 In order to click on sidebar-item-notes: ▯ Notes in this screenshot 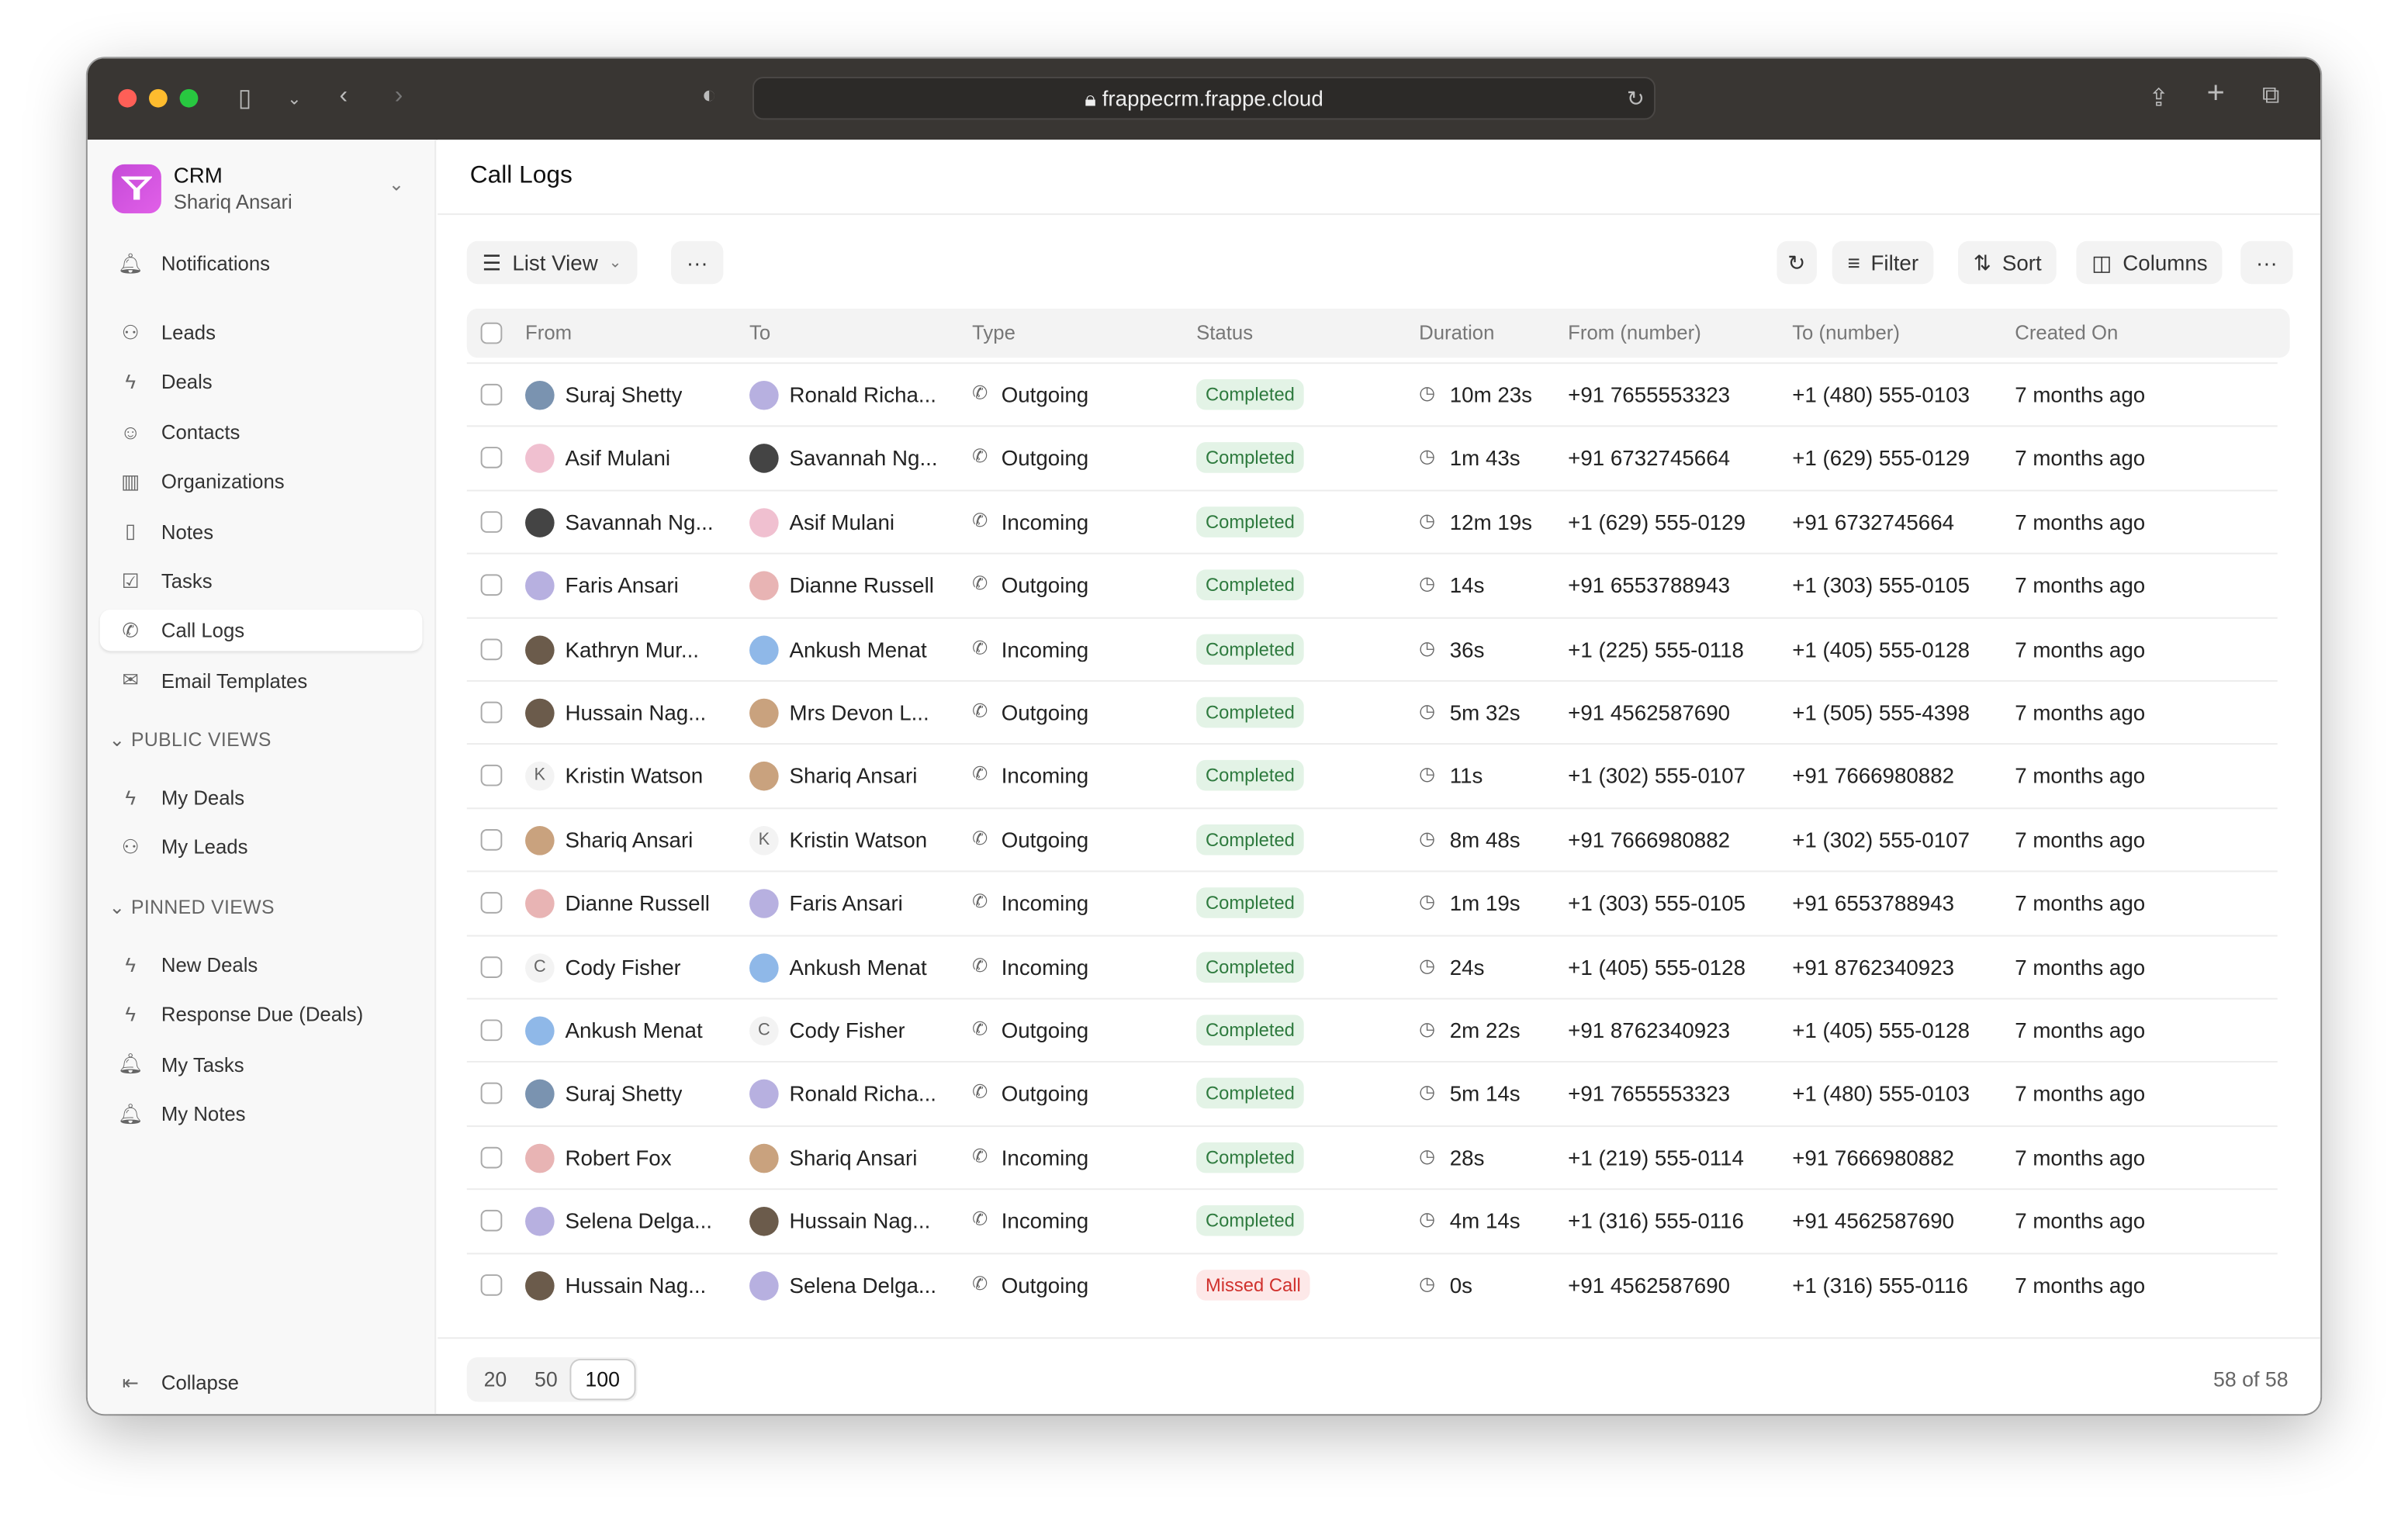, I will do `click(261, 530)`.